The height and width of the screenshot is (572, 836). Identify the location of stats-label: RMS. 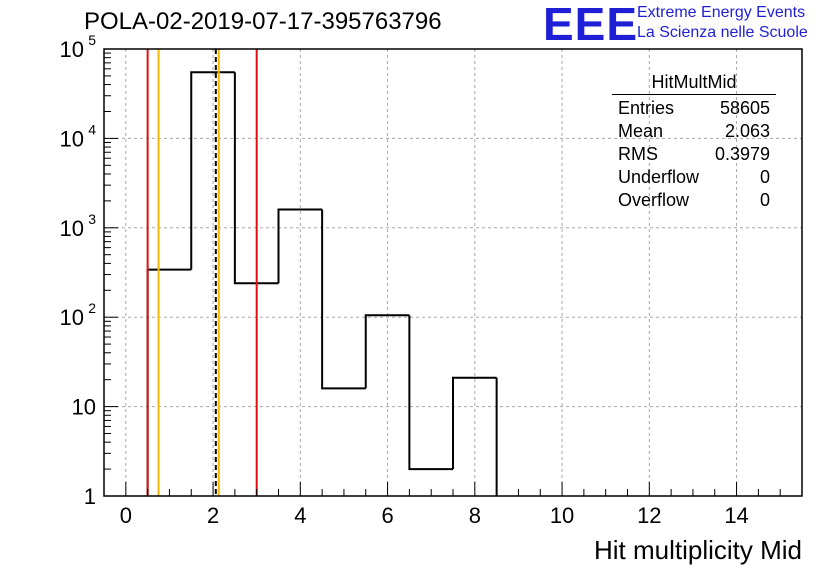
(638, 154).